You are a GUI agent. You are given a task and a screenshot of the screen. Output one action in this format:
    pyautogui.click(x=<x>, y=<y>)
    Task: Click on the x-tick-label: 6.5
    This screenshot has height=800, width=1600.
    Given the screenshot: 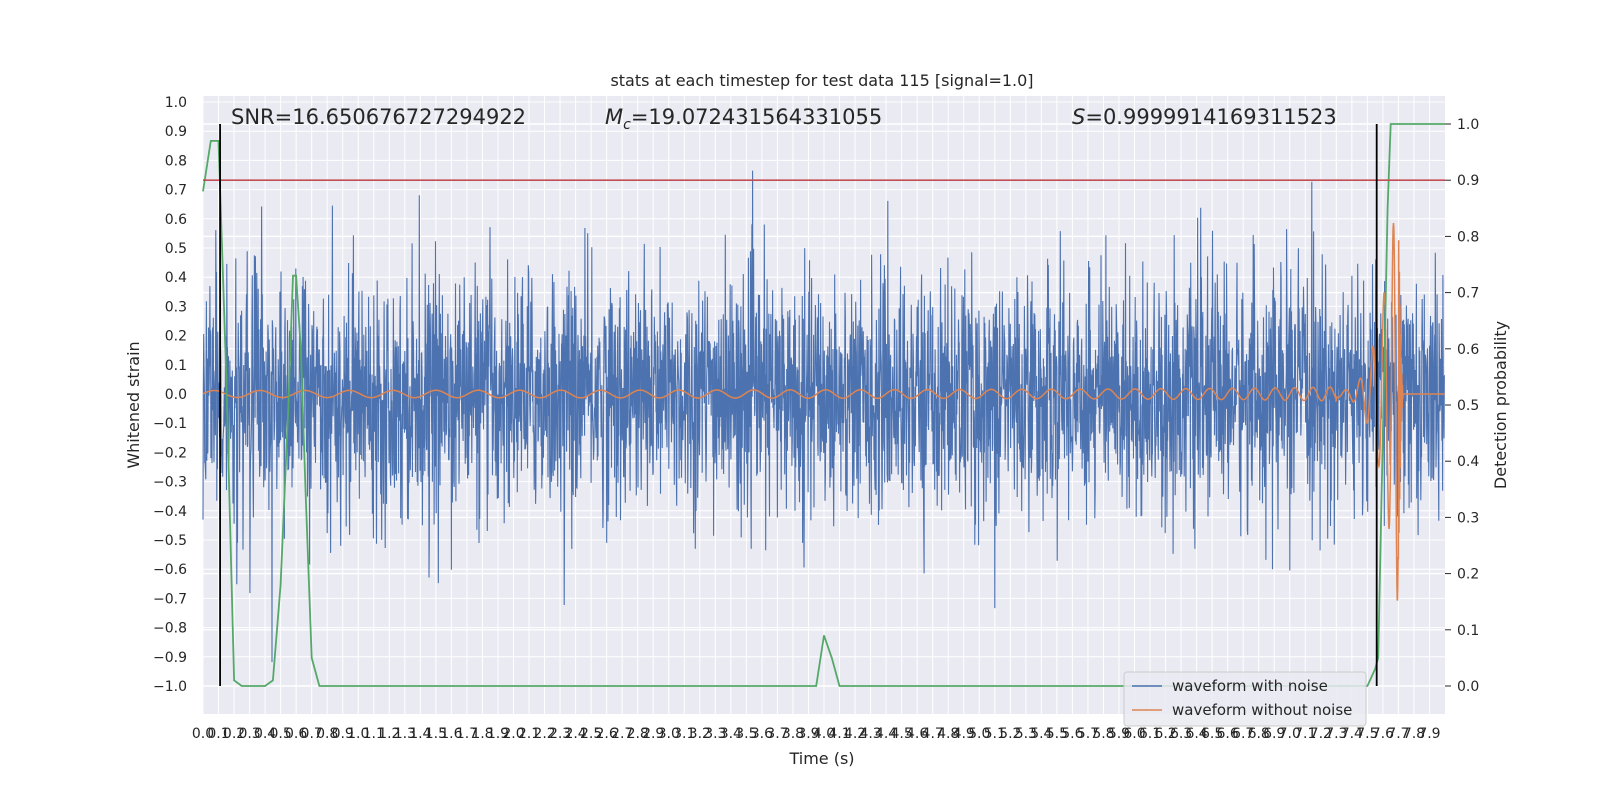 What is the action you would take?
    pyautogui.click(x=1212, y=734)
    